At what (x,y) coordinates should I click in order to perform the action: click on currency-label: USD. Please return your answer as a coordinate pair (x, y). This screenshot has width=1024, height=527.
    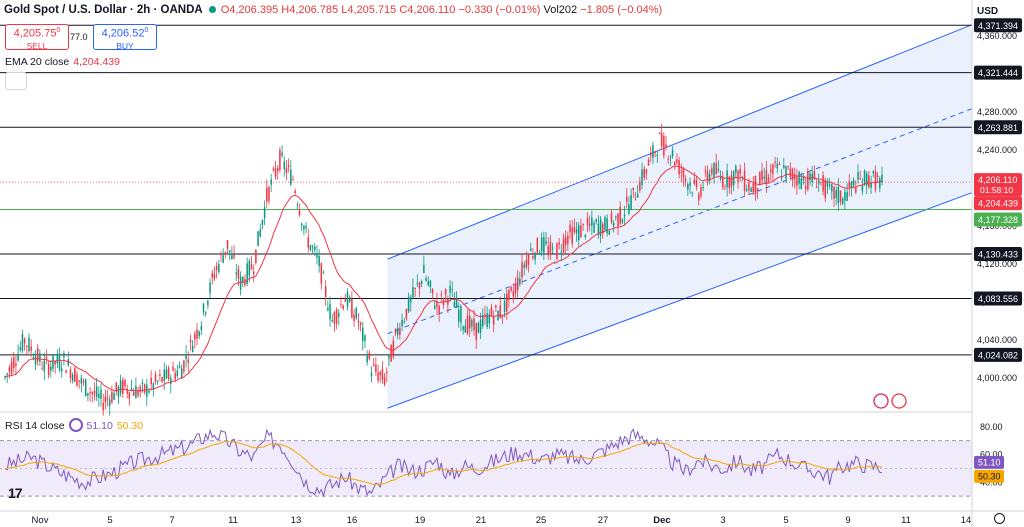
    Looking at the image, I should click on (988, 11).